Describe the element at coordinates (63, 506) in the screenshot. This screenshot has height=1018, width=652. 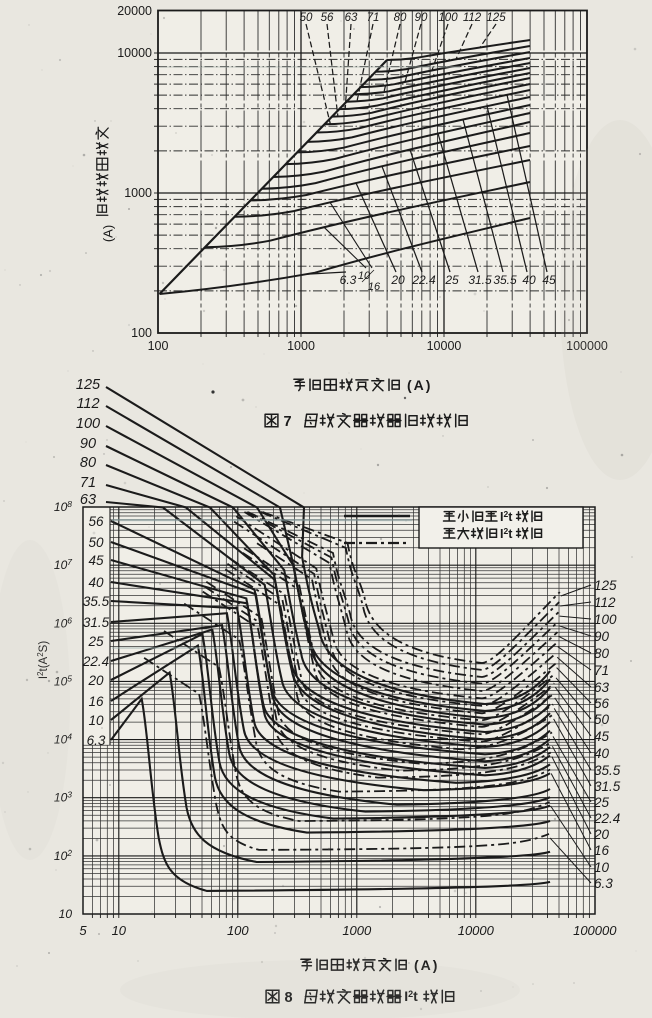
I see `svg-text: 108` at that location.